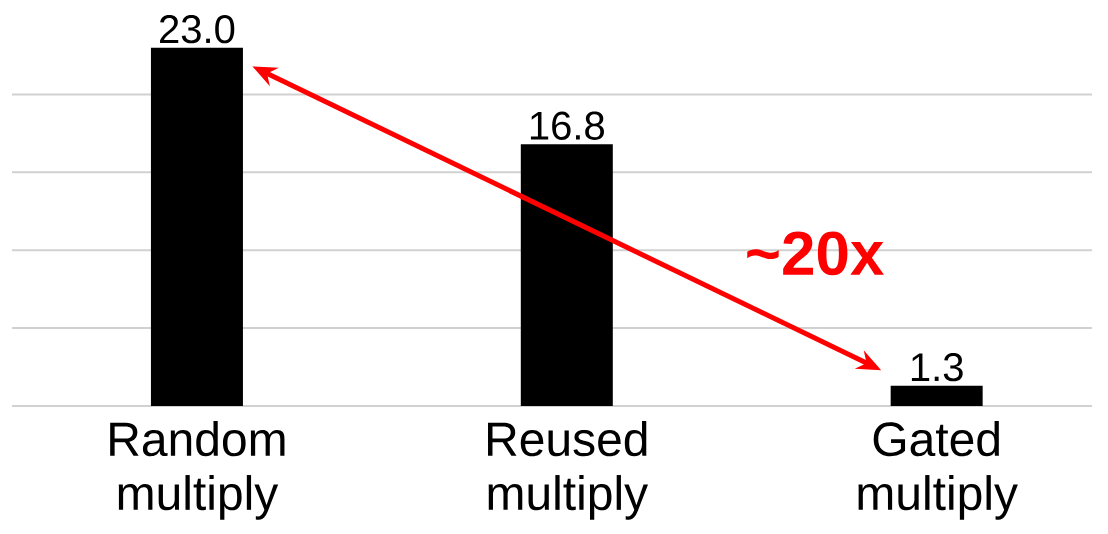 The height and width of the screenshot is (534, 1108). Describe the element at coordinates (568, 470) in the screenshot. I see `x-tick-label: Reused multiply` at that location.